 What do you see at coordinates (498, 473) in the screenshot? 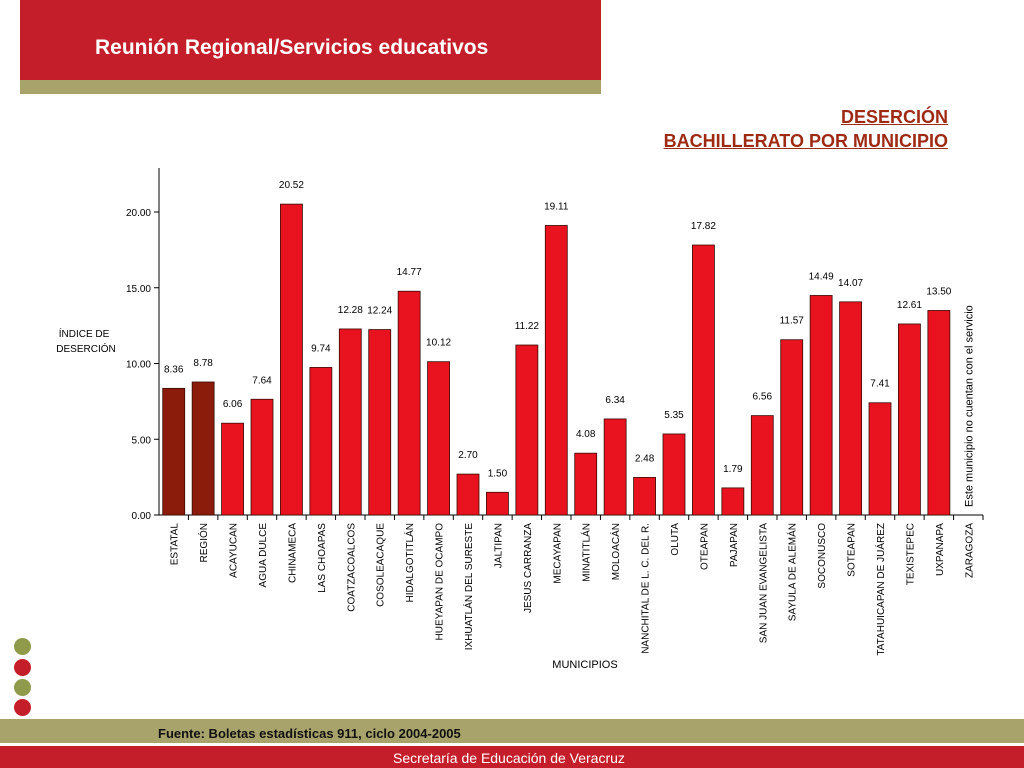
I see `data-label: 1.50` at bounding box center [498, 473].